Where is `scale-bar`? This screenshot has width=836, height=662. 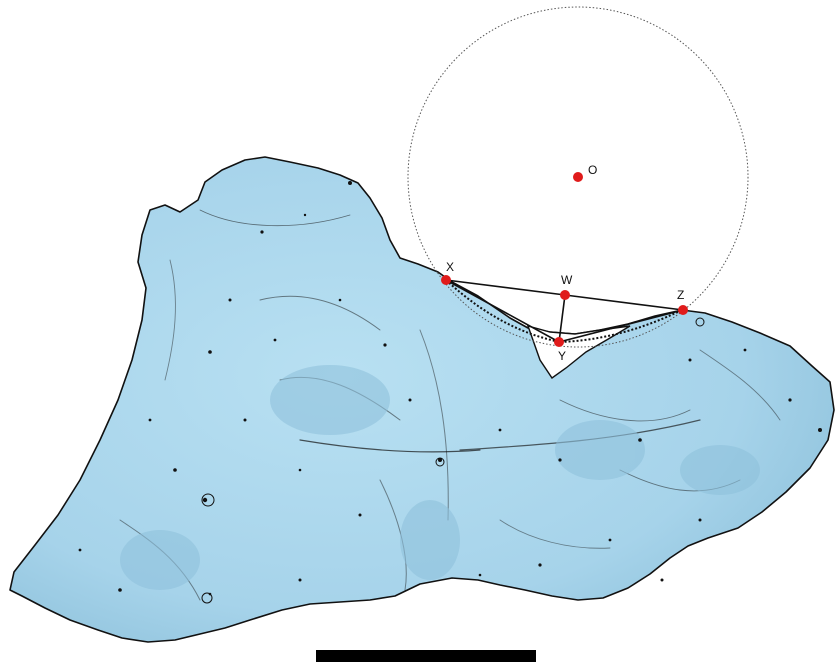
scale-bar is located at coordinates (426, 656).